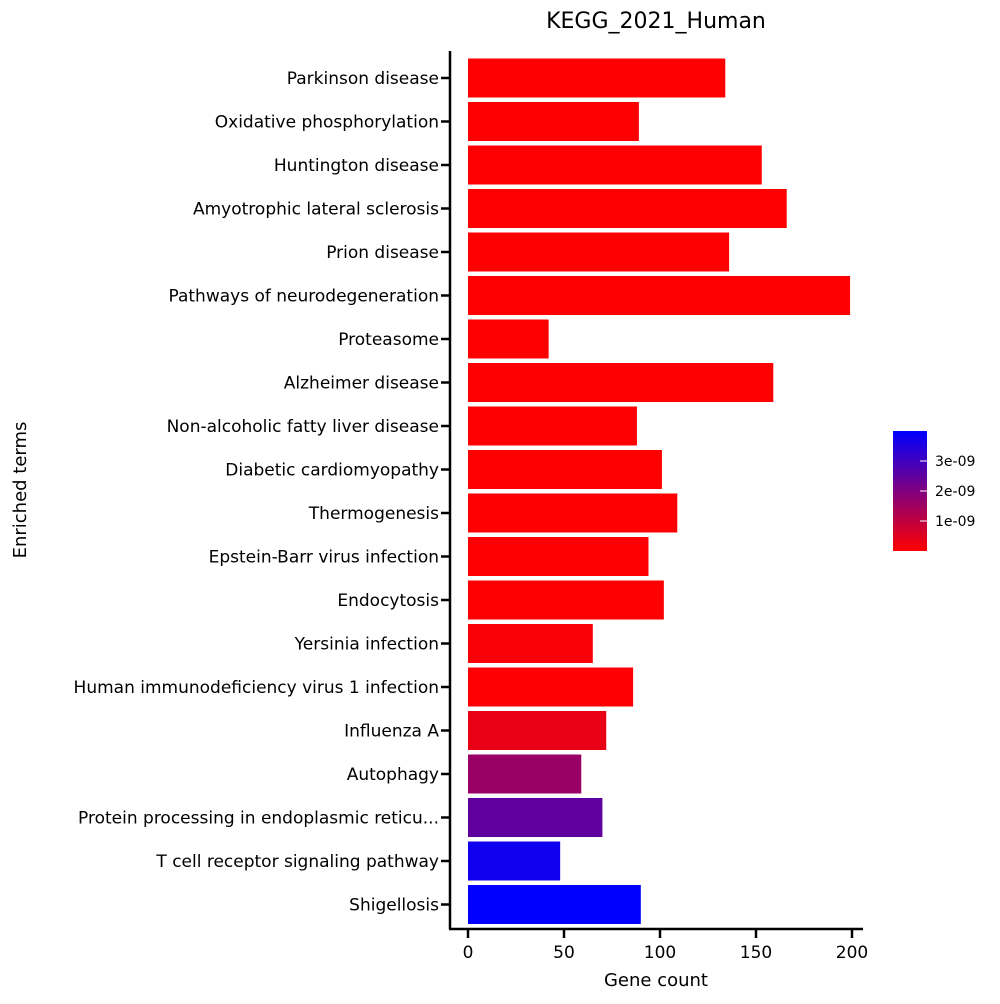 This screenshot has height=1004, width=1000. Describe the element at coordinates (327, 123) in the screenshot. I see `y-tick-label: Oxidative phosphorylation` at that location.